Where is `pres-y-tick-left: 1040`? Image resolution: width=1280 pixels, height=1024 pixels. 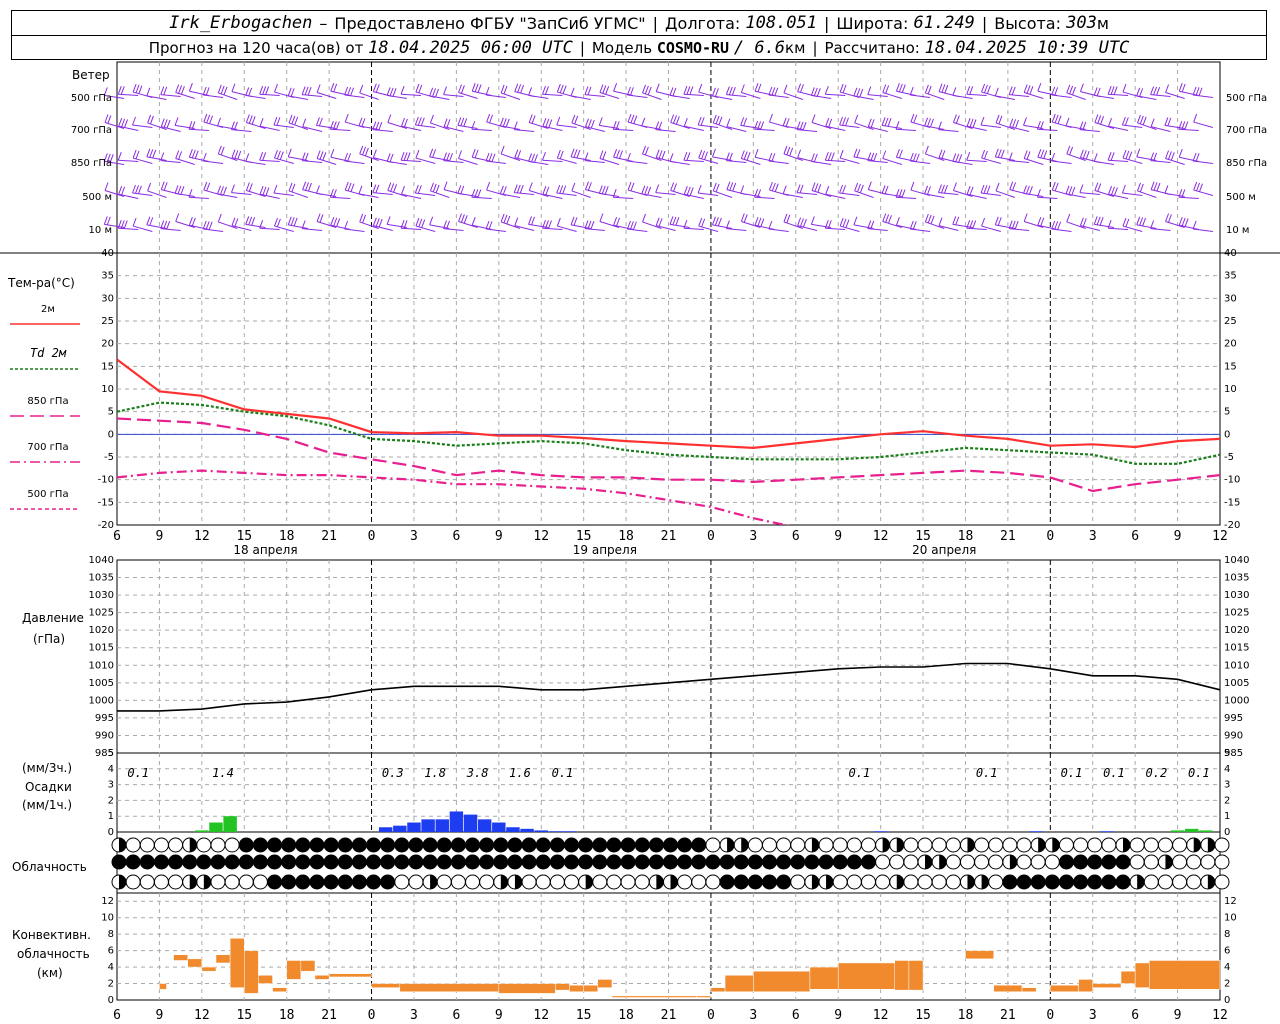
pres-y-tick-left: 1040 is located at coordinates (101, 560).